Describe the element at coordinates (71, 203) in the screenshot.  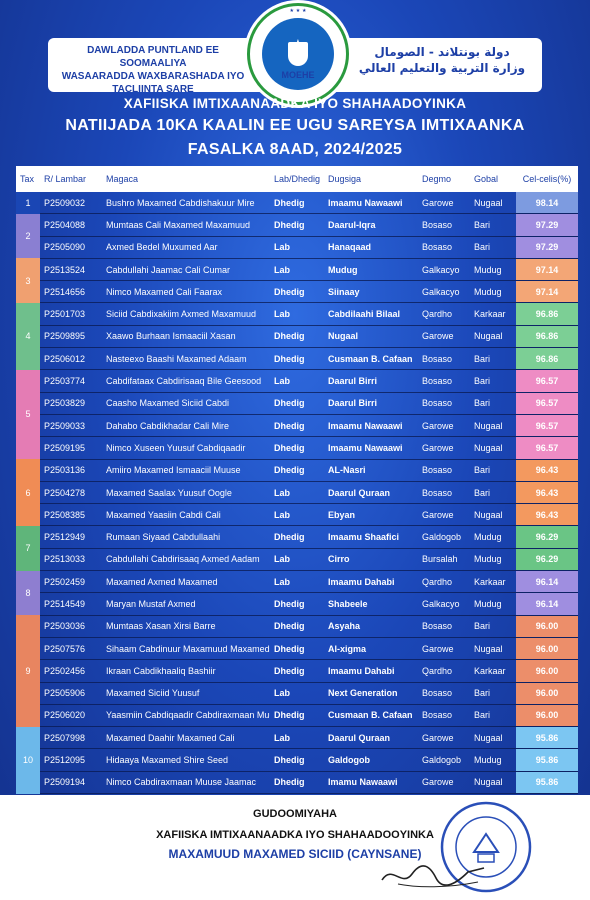
I see `lambar-cell: P2509032` at that location.